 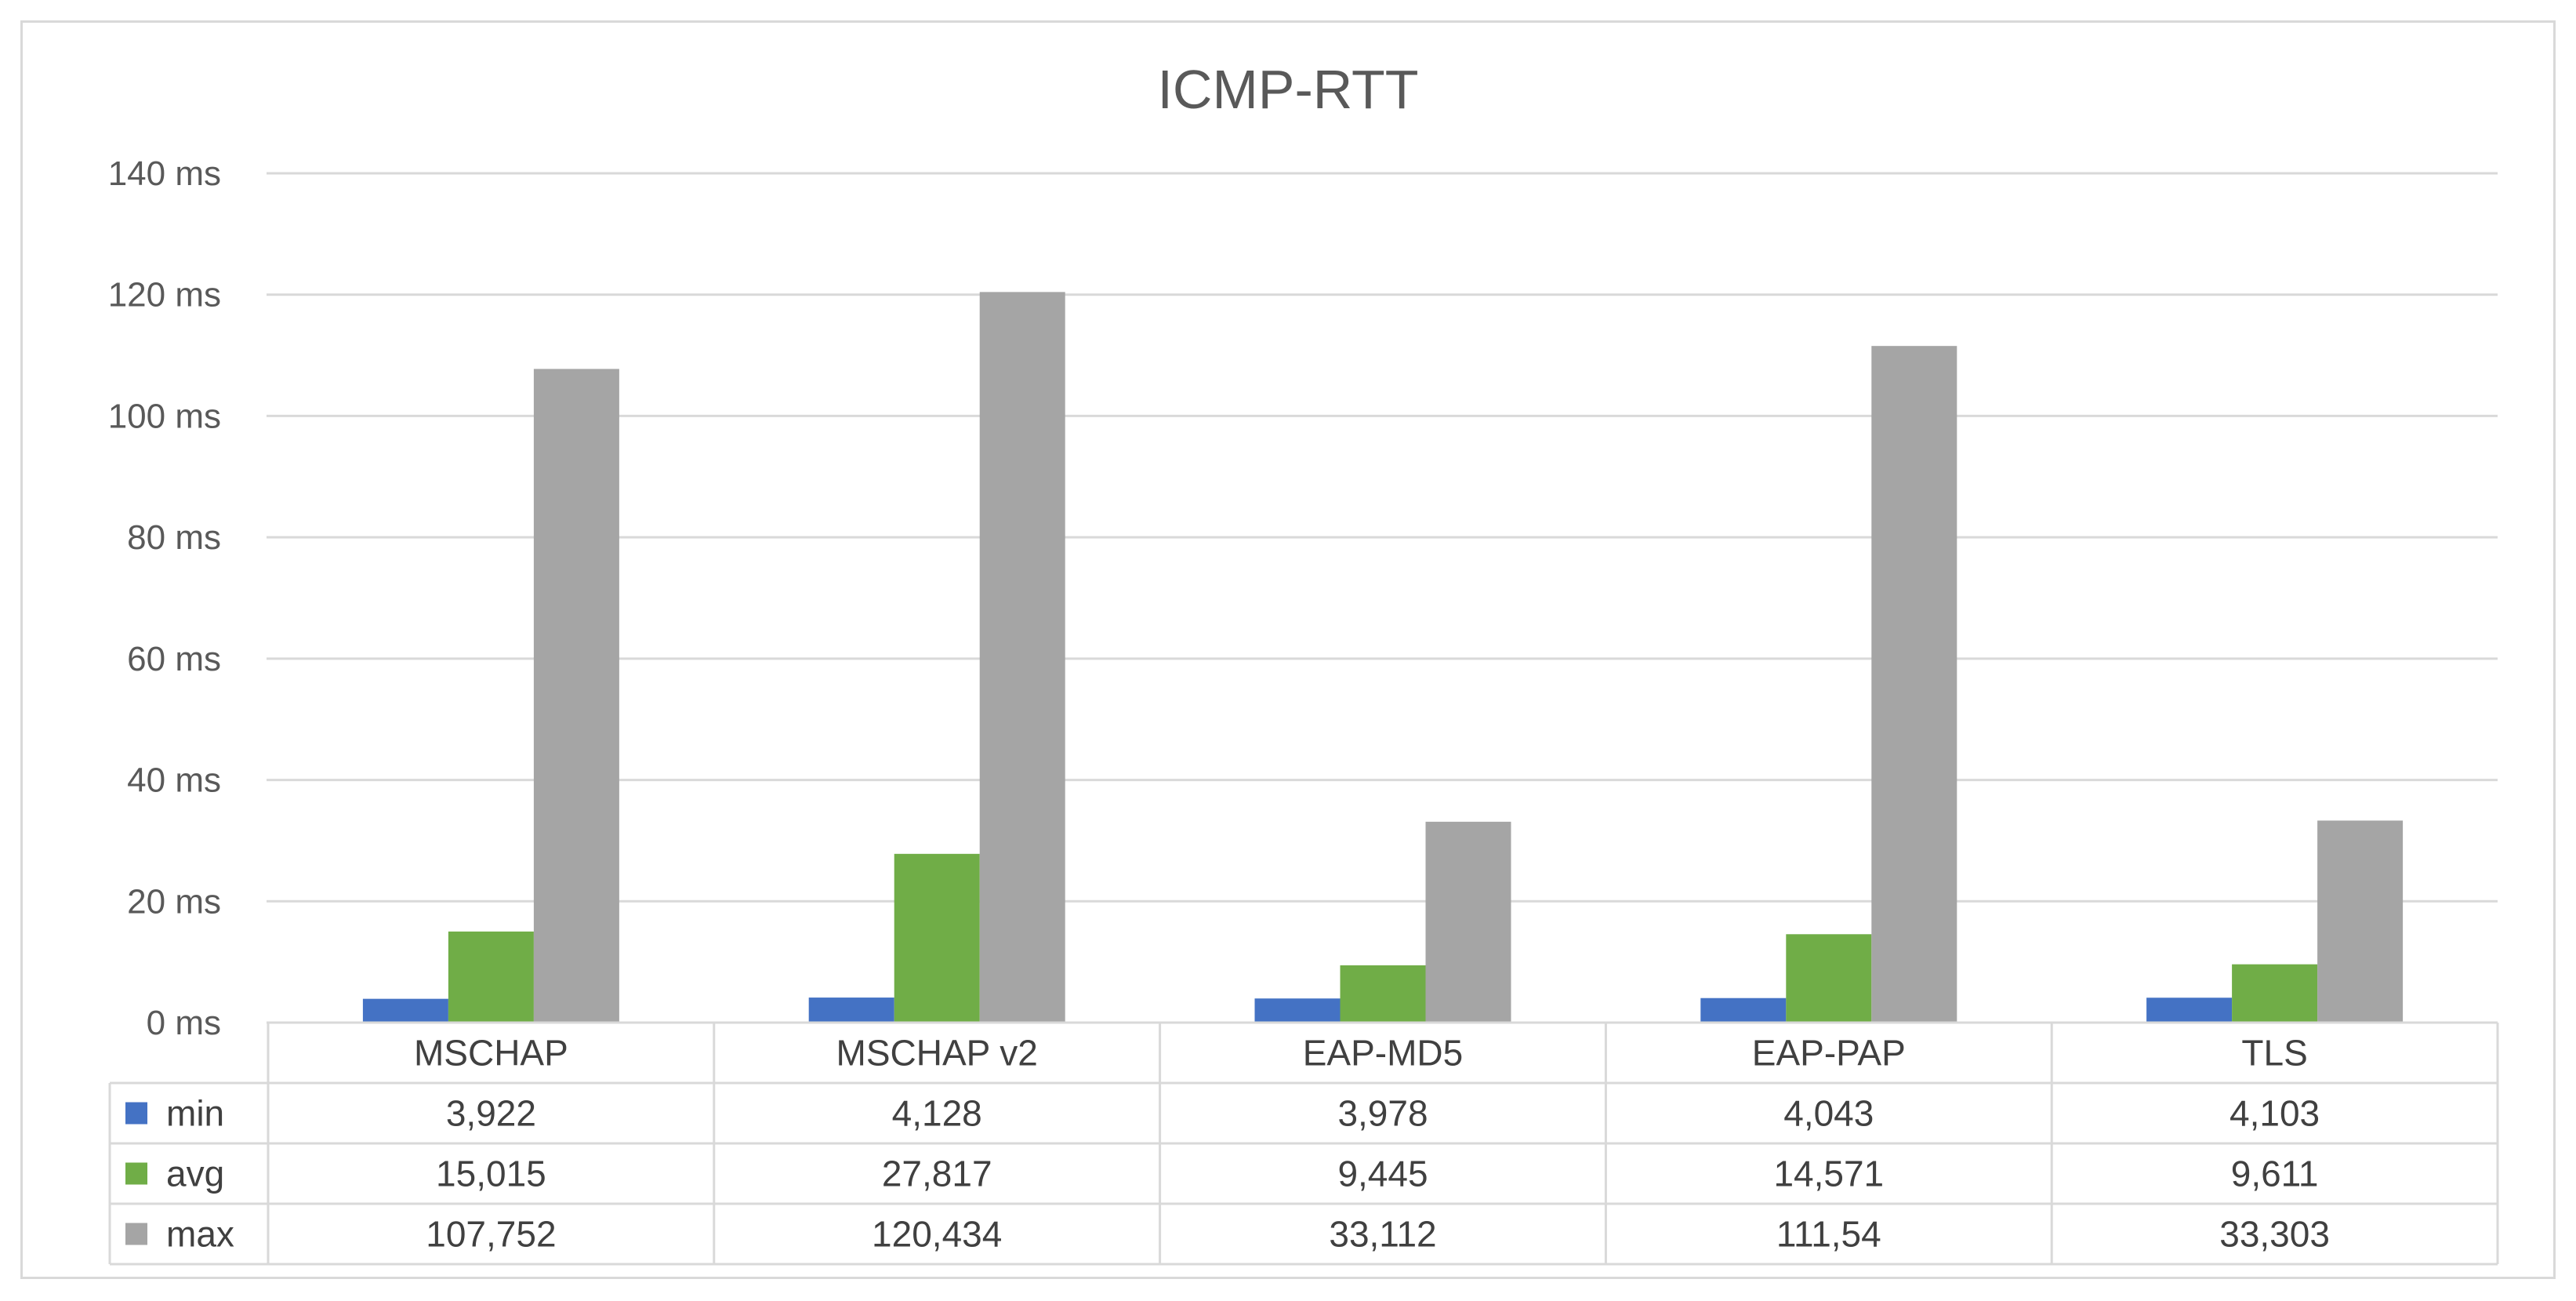 What do you see at coordinates (1383, 1113) in the screenshot?
I see `data-label-min: 3,978` at bounding box center [1383, 1113].